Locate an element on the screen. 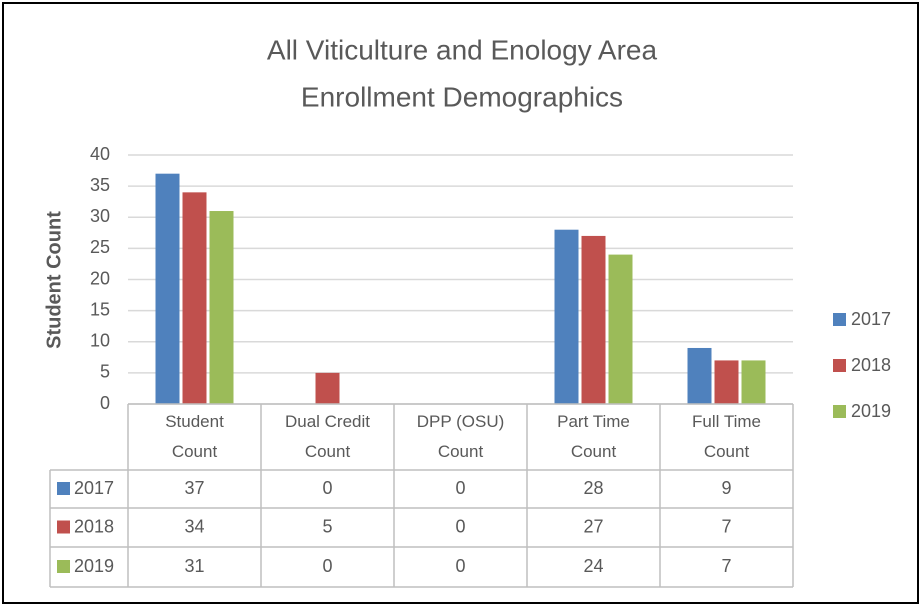  table-row-label: 2019 is located at coordinates (94, 566).